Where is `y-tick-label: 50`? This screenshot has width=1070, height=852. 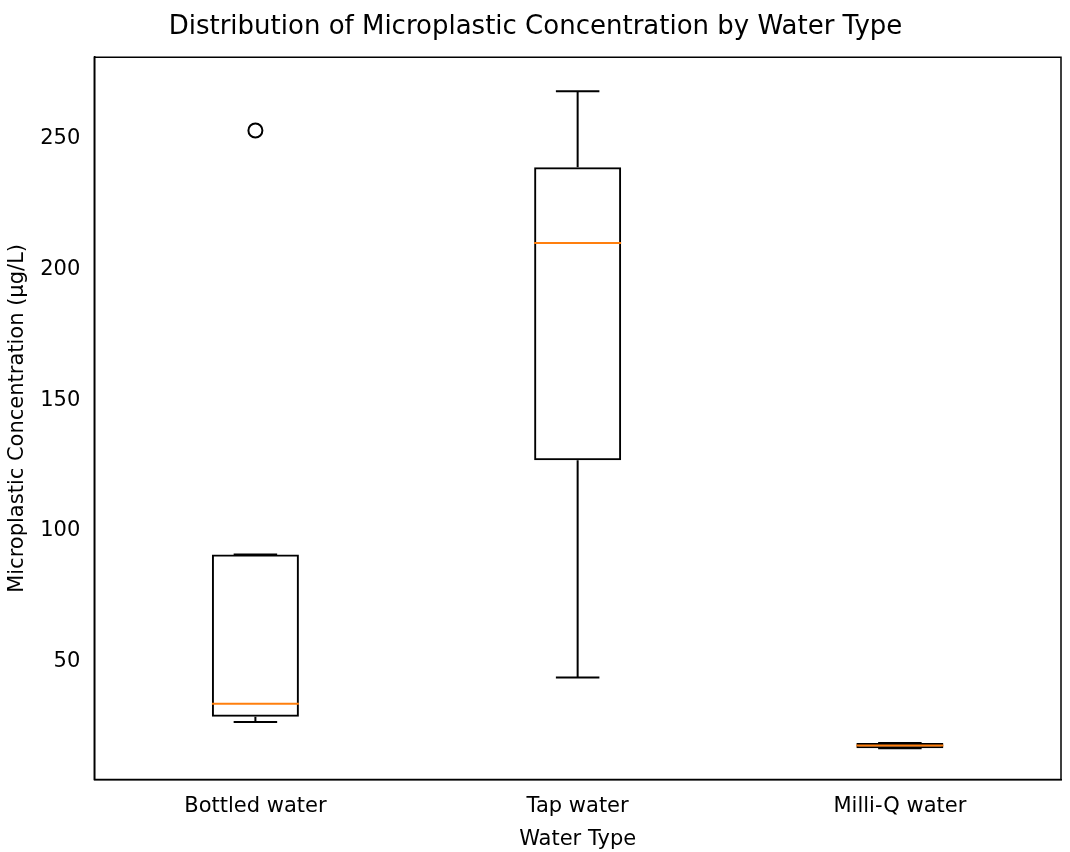 y-tick-label: 50 is located at coordinates (67, 660).